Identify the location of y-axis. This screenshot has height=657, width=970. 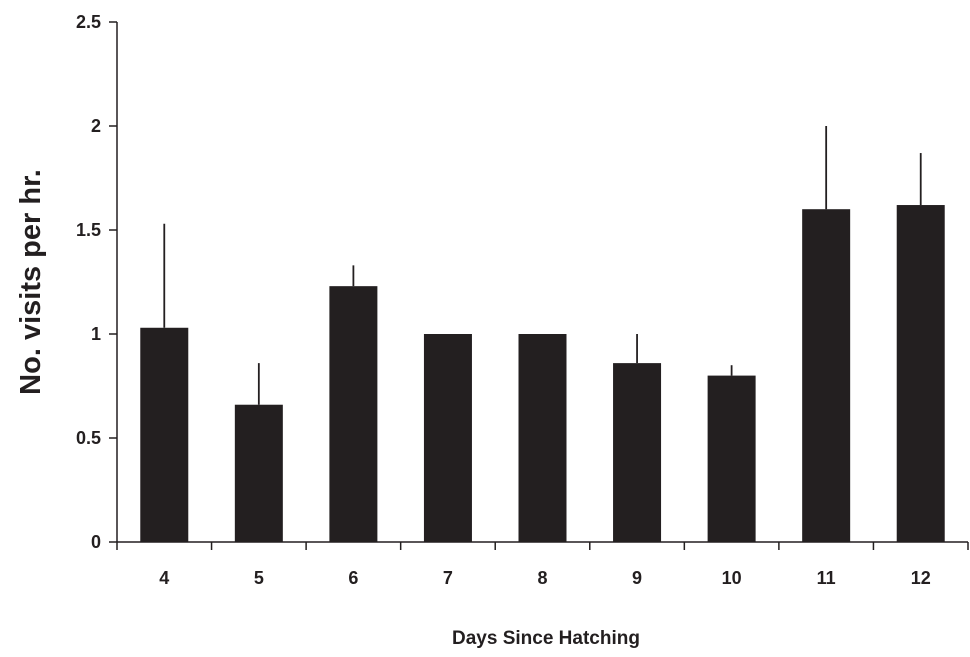
(113, 282).